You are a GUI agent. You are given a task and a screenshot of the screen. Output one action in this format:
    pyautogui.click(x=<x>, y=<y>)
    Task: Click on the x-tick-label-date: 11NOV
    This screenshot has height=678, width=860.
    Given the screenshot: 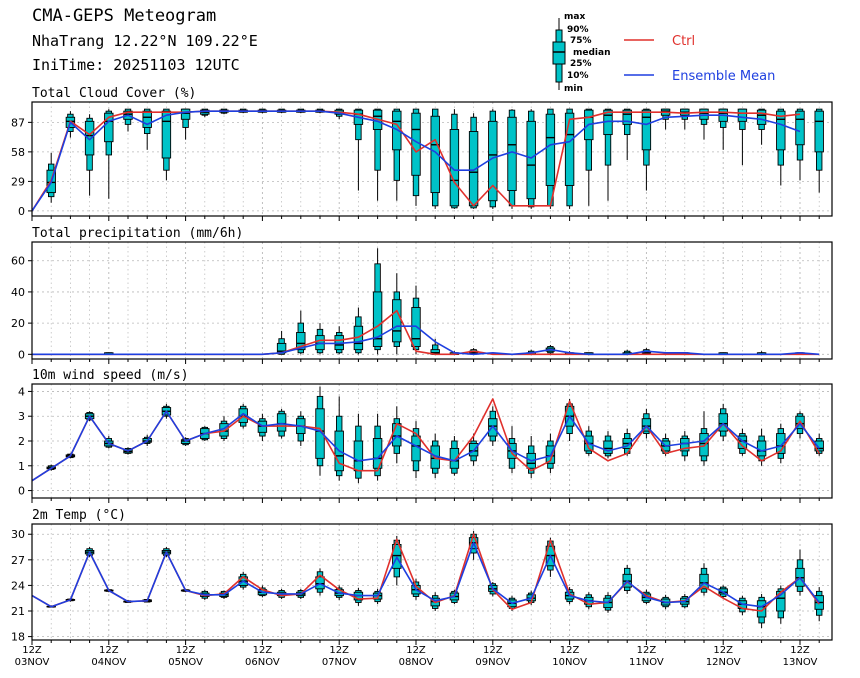 What is the action you would take?
    pyautogui.click(x=646, y=662)
    